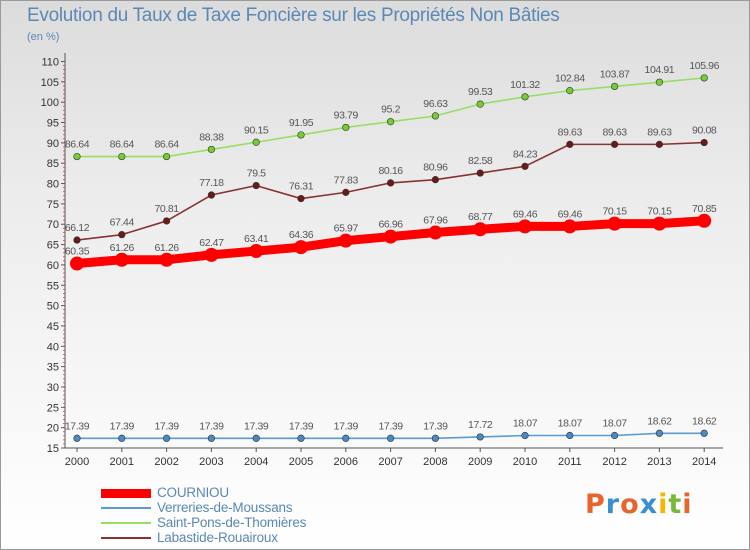 The image size is (750, 550). Describe the element at coordinates (704, 66) in the screenshot. I see `data-label: 105.96` at that location.